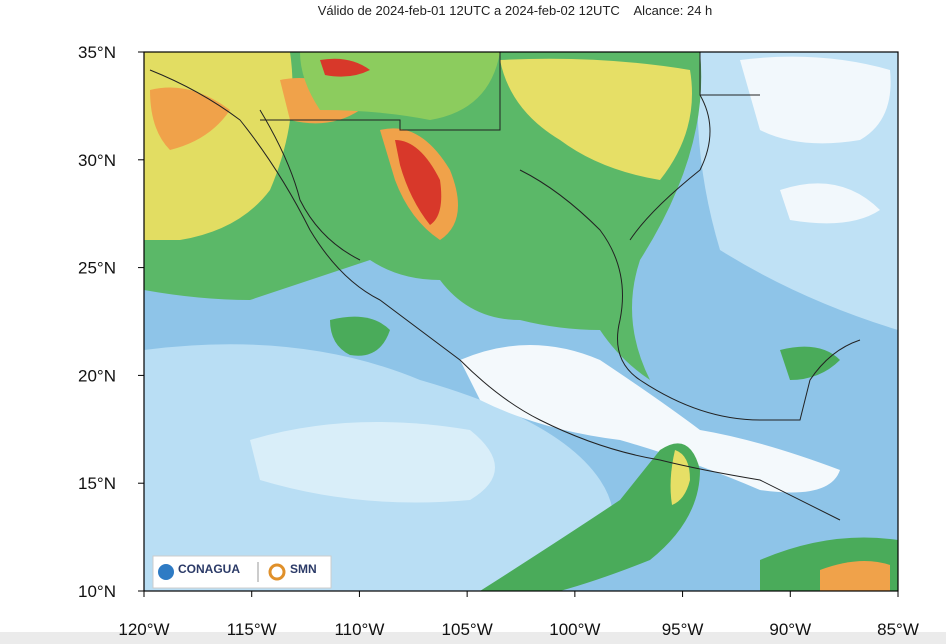 This screenshot has width=946, height=644. What do you see at coordinates (359, 629) in the screenshot?
I see `x-tick-label: 110°W` at bounding box center [359, 629].